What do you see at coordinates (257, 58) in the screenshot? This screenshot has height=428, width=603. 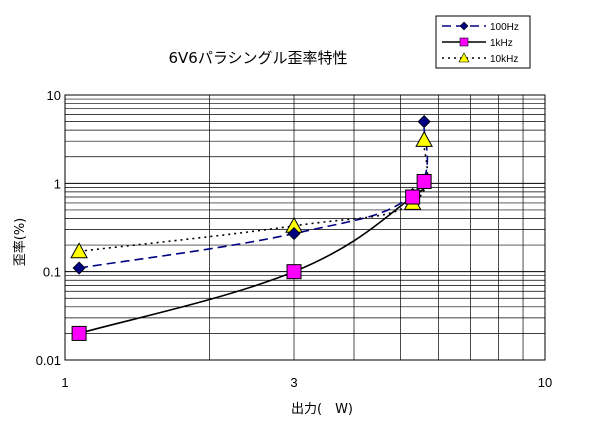 I see `chart-title: 6V6パラシングル歪率特性` at bounding box center [257, 58].